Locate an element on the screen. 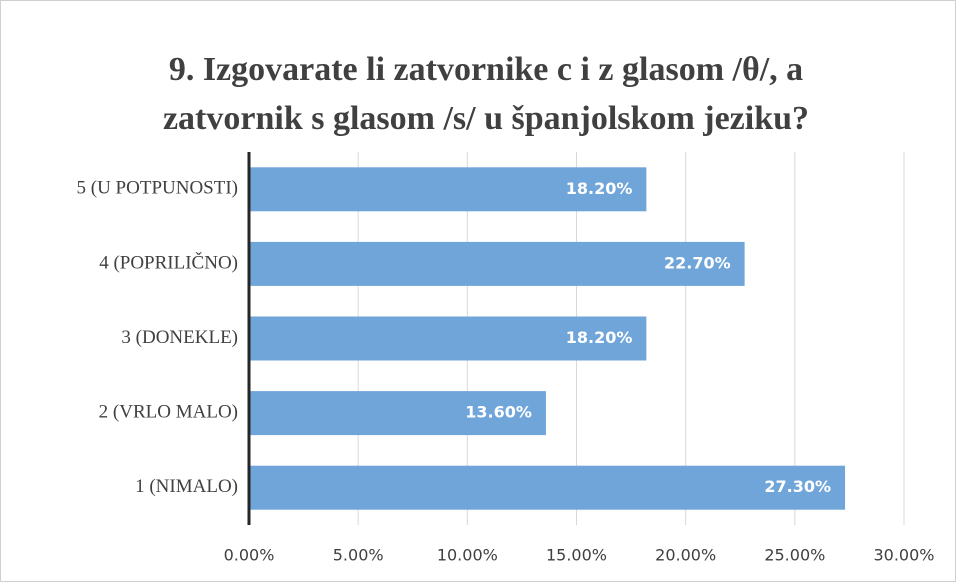 The width and height of the screenshot is (956, 582). y-tick-label: 3 (DONEKLE) is located at coordinates (179, 337).